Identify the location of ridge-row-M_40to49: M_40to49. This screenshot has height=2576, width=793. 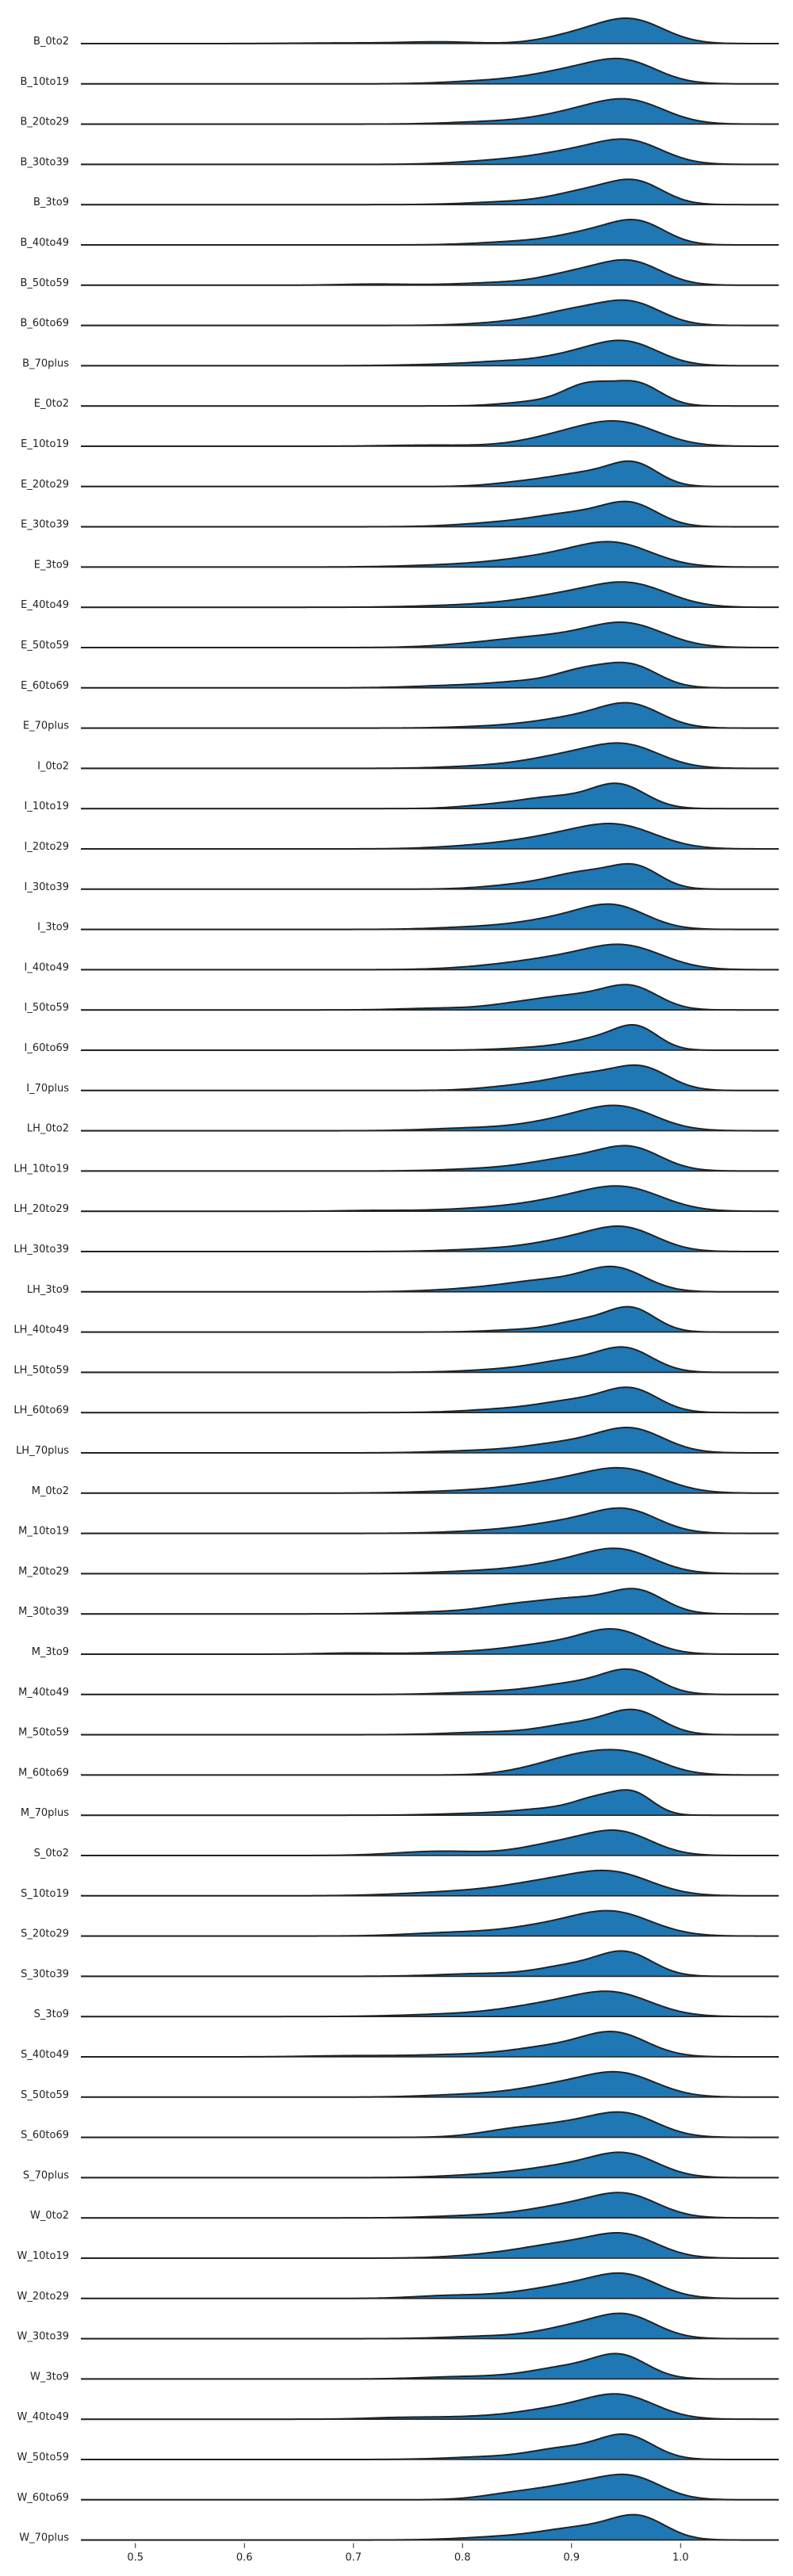
(399, 1683).